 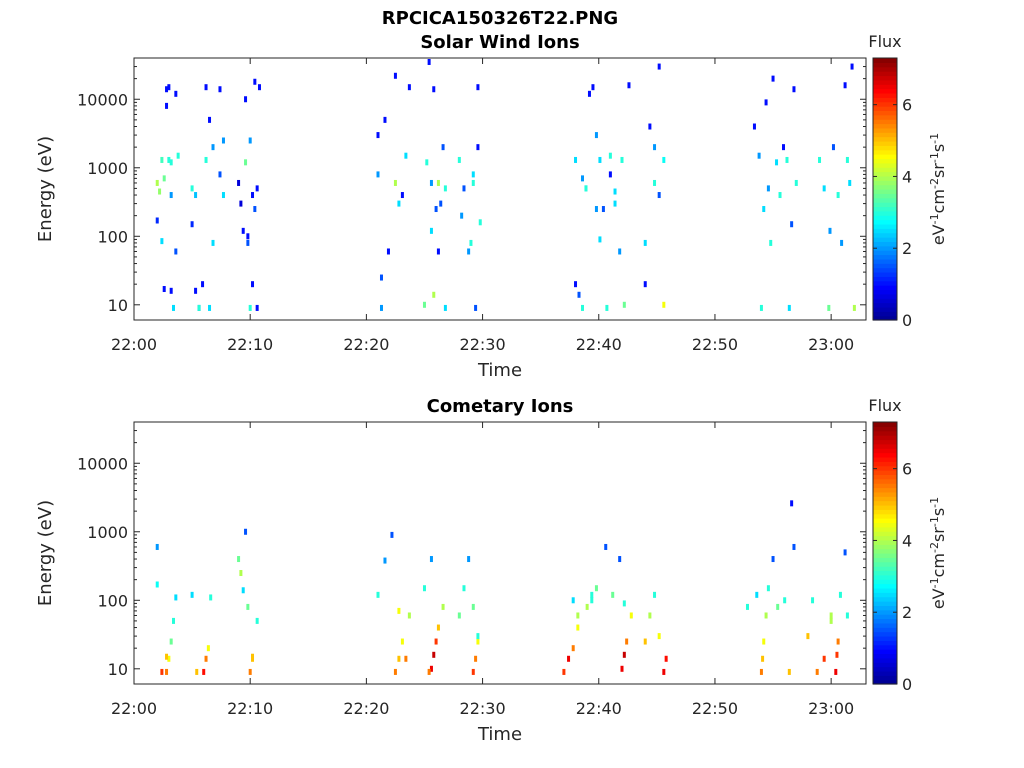 What do you see at coordinates (884, 41) in the screenshot?
I see `colorbar-title: Flux` at bounding box center [884, 41].